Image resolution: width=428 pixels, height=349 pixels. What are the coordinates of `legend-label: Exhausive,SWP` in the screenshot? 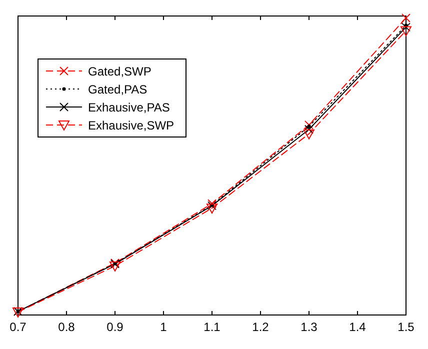 It's located at (131, 125).